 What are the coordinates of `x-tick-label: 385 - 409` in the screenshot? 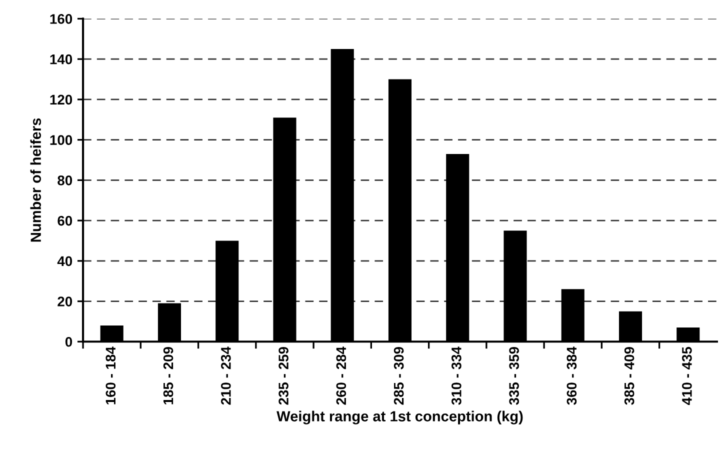 It's located at (629, 376).